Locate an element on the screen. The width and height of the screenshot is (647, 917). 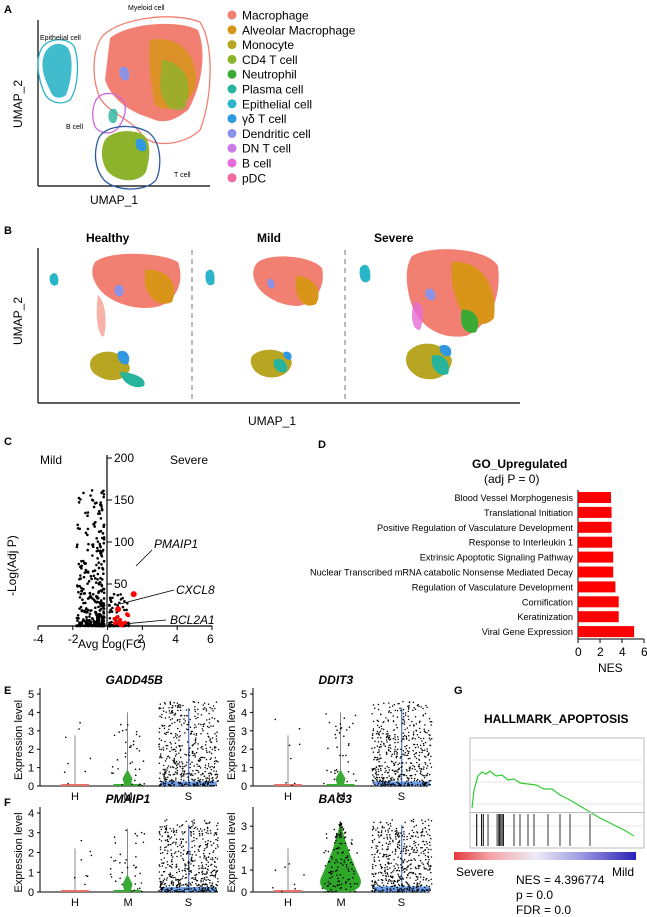
violin-ytick: 5 is located at coordinates (31, 695).